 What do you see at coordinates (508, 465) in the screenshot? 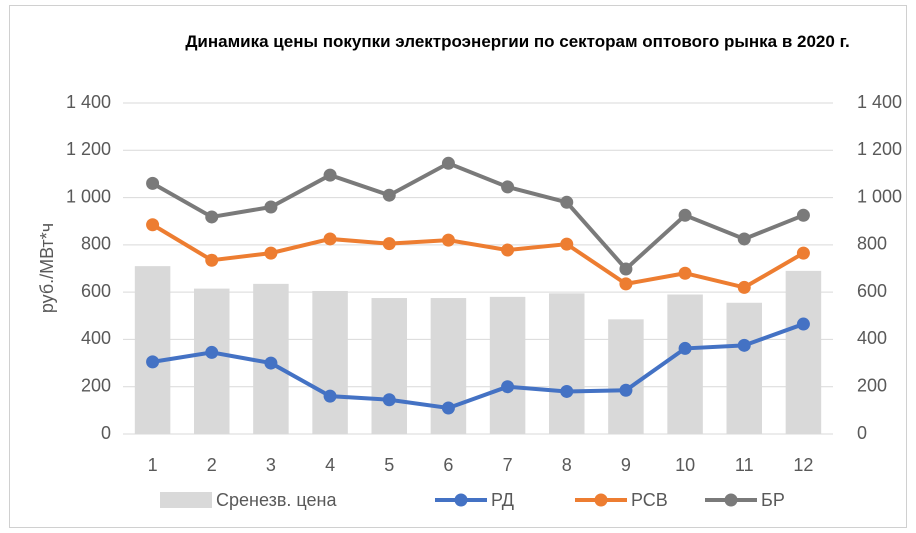
I see `x-tick-label: 7` at bounding box center [508, 465].